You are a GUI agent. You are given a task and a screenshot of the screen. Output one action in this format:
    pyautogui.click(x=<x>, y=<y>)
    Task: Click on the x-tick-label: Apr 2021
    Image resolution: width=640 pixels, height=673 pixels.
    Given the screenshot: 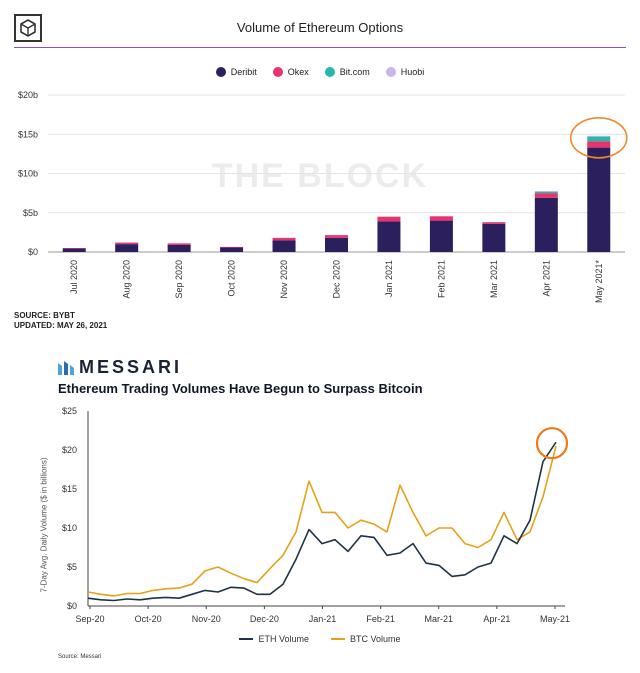 What is the action you would take?
    pyautogui.click(x=546, y=278)
    